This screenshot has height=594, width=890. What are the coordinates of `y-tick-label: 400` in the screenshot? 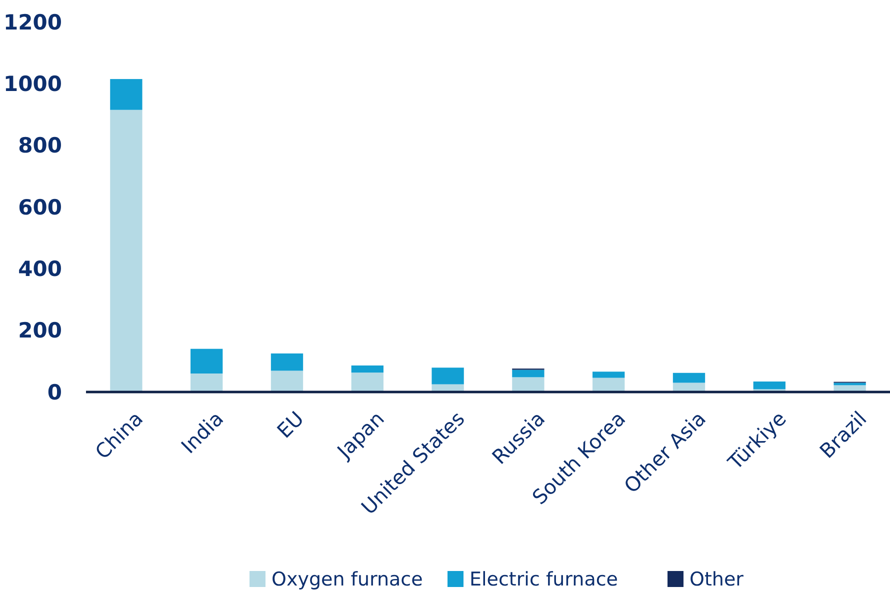 It's located at (40, 269).